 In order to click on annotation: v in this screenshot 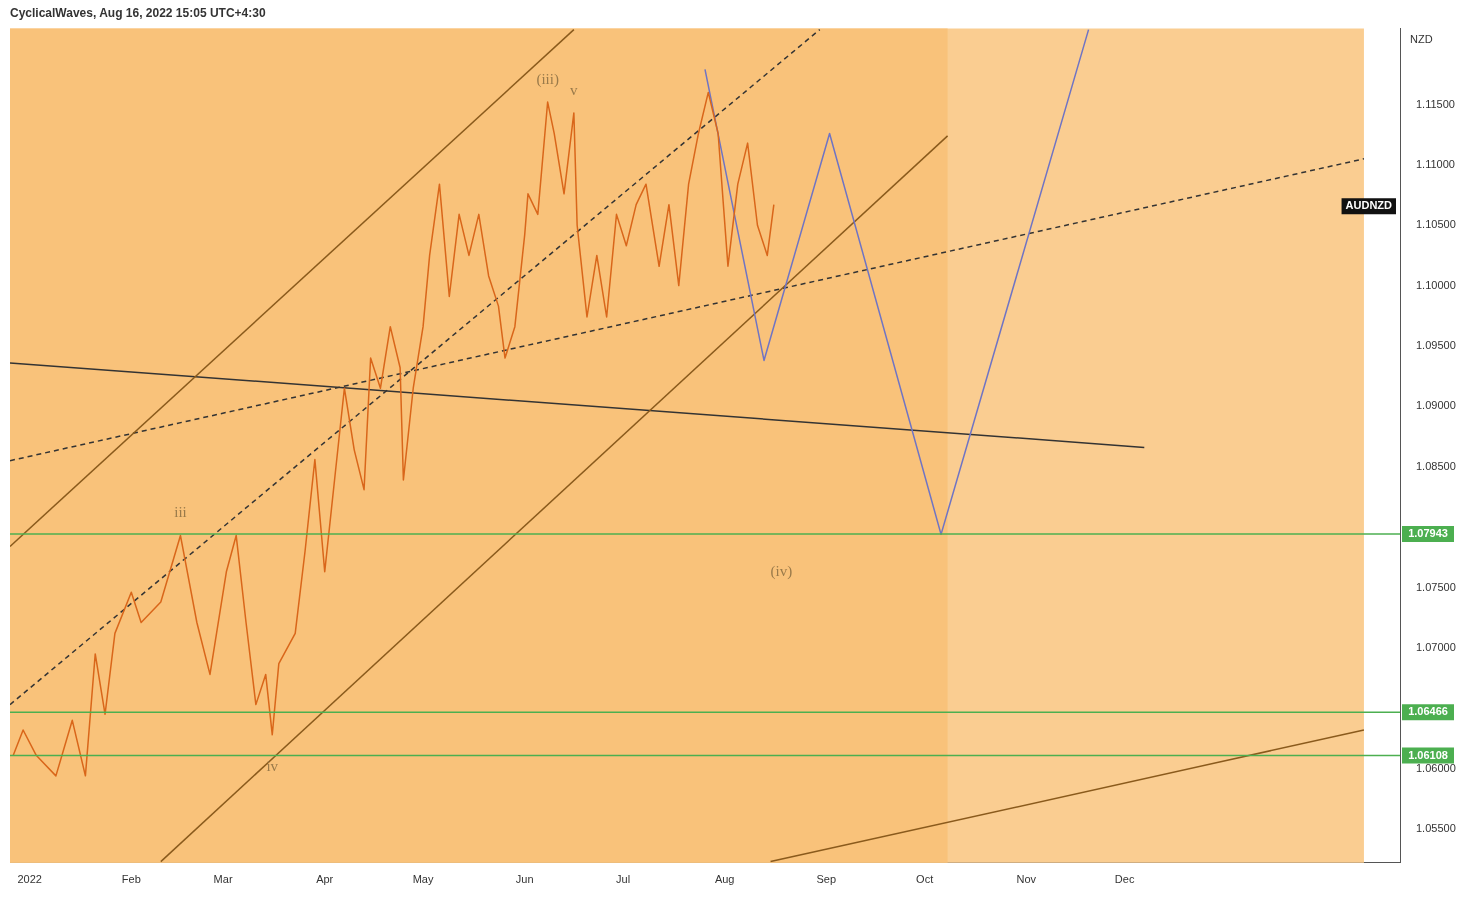, I will do `click(574, 89)`.